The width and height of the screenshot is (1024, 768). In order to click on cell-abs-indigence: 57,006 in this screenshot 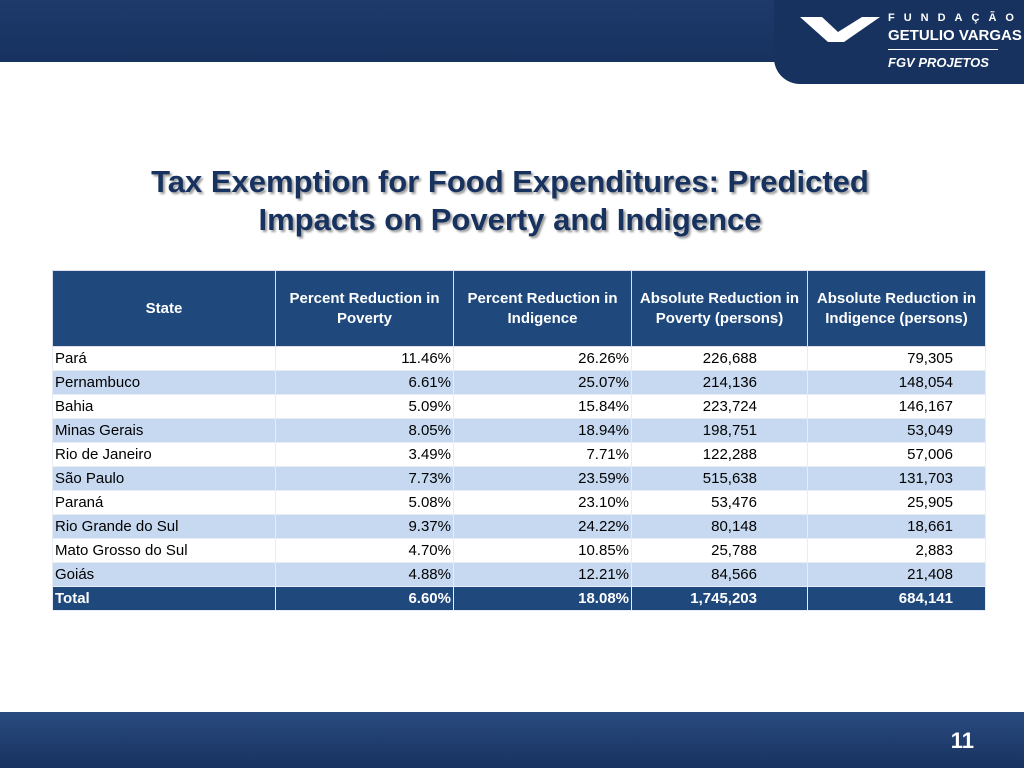, I will do `click(896, 454)`.